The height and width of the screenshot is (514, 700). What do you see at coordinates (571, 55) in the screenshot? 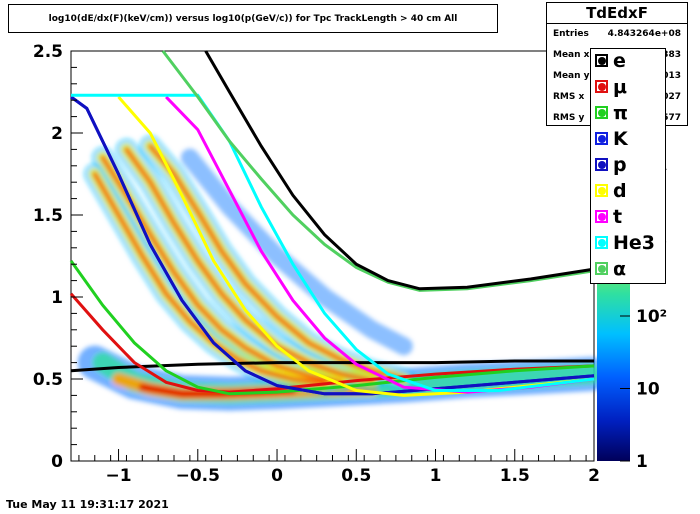
I see `stats-label: Mean x` at bounding box center [571, 55].